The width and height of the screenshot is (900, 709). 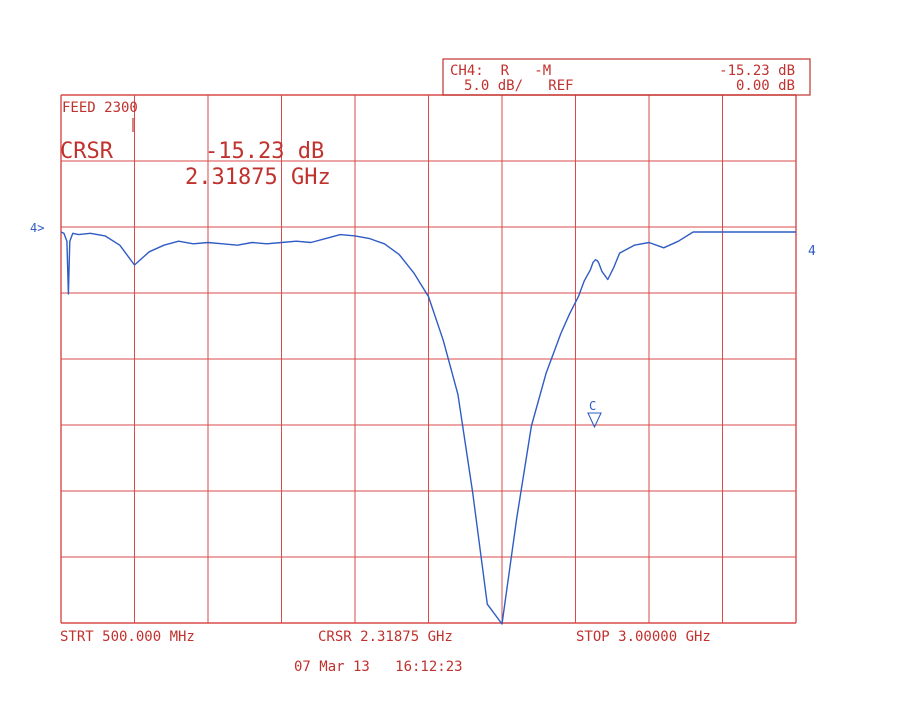 I want to click on cursor-marker: C, so click(x=594, y=414).